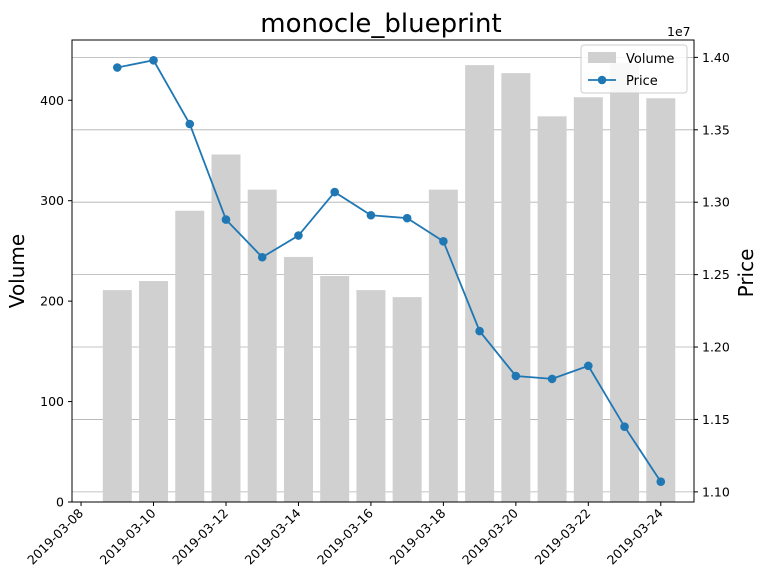  What do you see at coordinates (562, 537) in the screenshot?
I see `x-tick-label: 2019-03-22` at bounding box center [562, 537].